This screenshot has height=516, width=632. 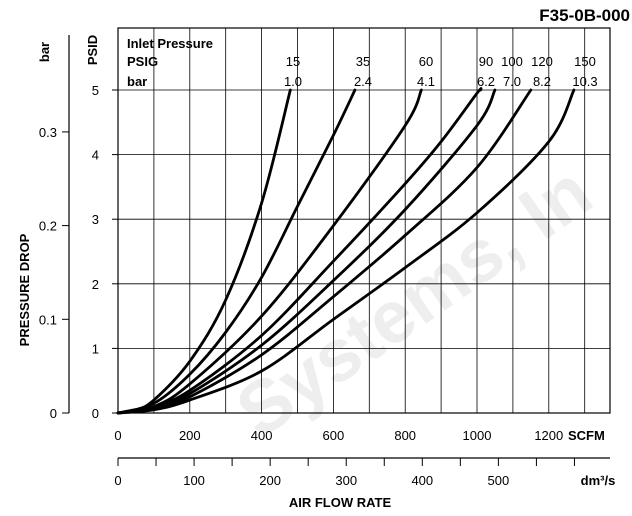 What do you see at coordinates (95, 219) in the screenshot?
I see `y-primary-tick-label: 3` at bounding box center [95, 219].